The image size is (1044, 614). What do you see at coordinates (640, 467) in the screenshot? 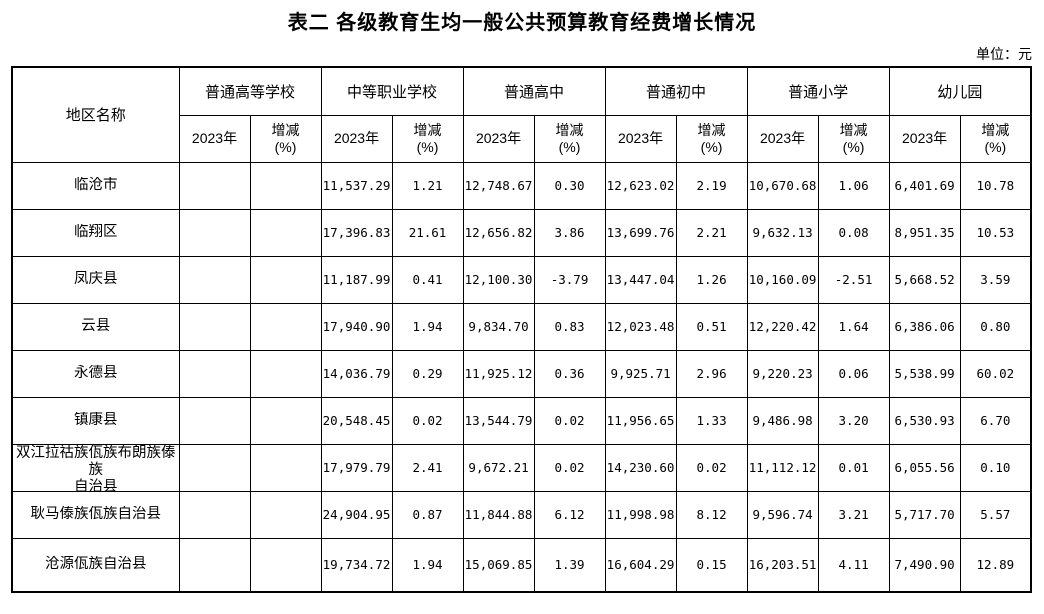
I see `value-cell: 14,230.60` at bounding box center [640, 467].